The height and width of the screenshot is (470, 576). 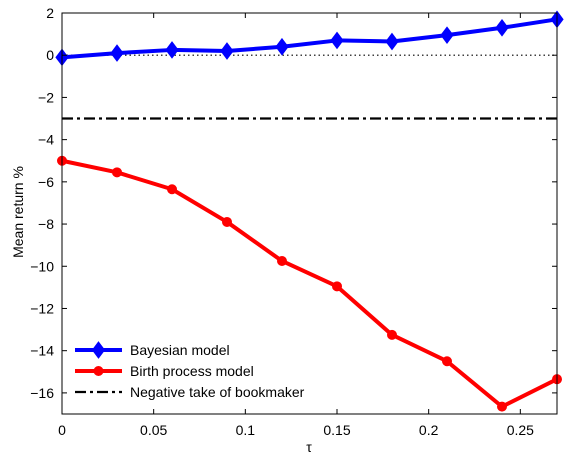 What do you see at coordinates (42, 266) in the screenshot?
I see `y-tick-label: −10` at bounding box center [42, 266].